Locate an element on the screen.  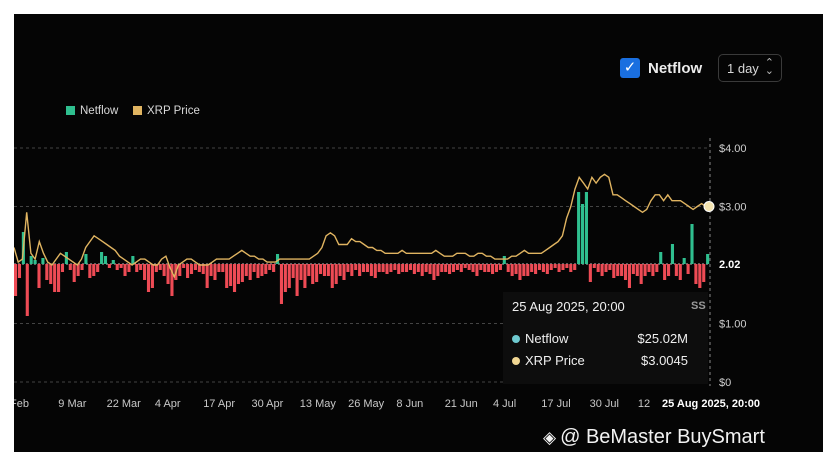
x-tick-label: 30 Jul is located at coordinates (604, 404).